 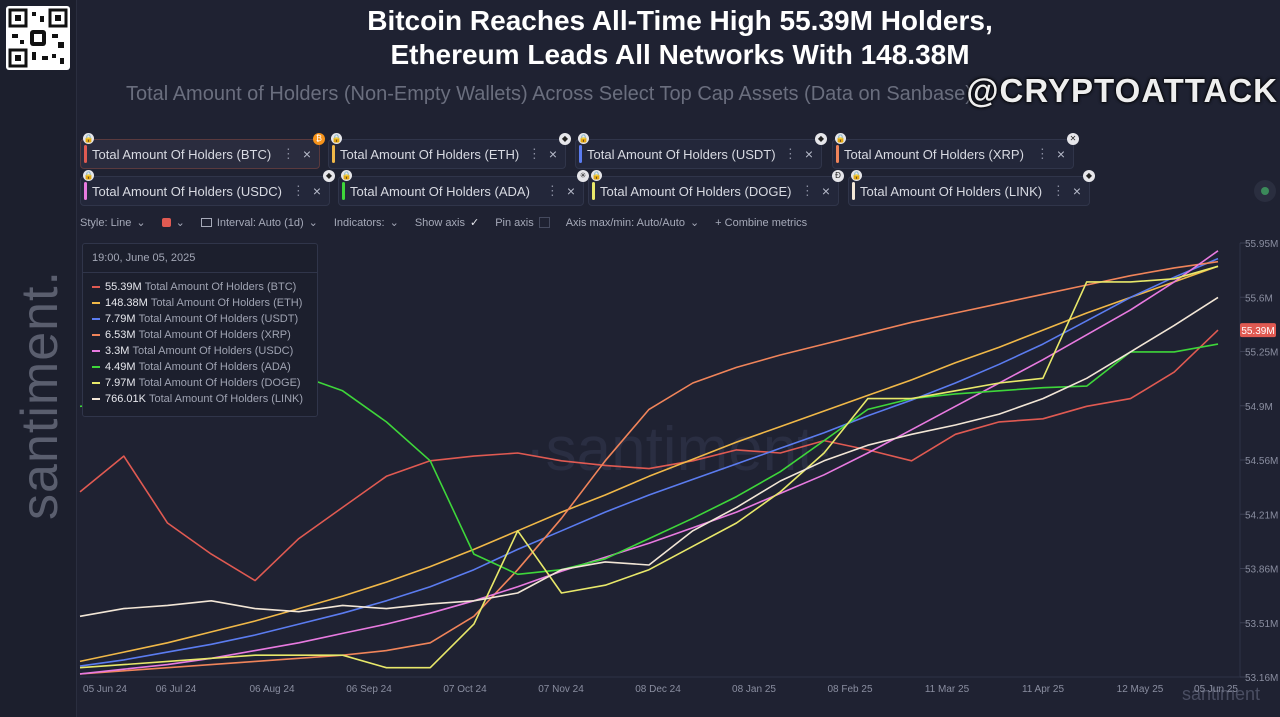 What do you see at coordinates (214, 335) in the screenshot?
I see `legend-label: Total Amount Of Holders (XRP)` at bounding box center [214, 335].